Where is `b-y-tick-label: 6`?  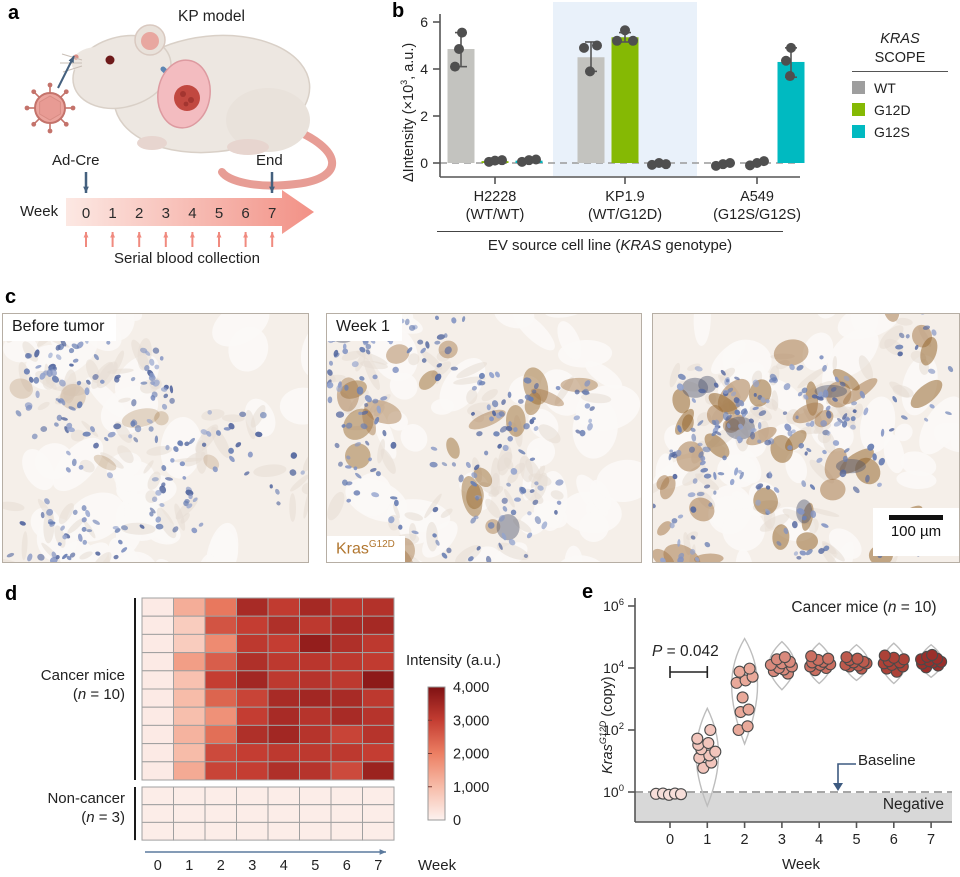 b-y-tick-label: 6 is located at coordinates (424, 22).